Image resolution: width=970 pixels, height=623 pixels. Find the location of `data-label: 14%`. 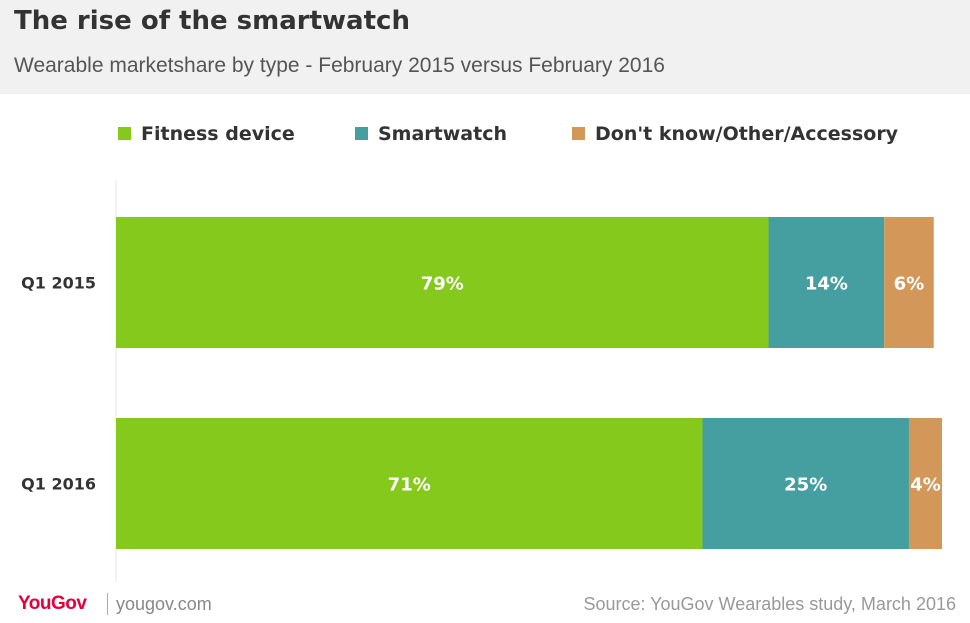

data-label: 14% is located at coordinates (826, 284).